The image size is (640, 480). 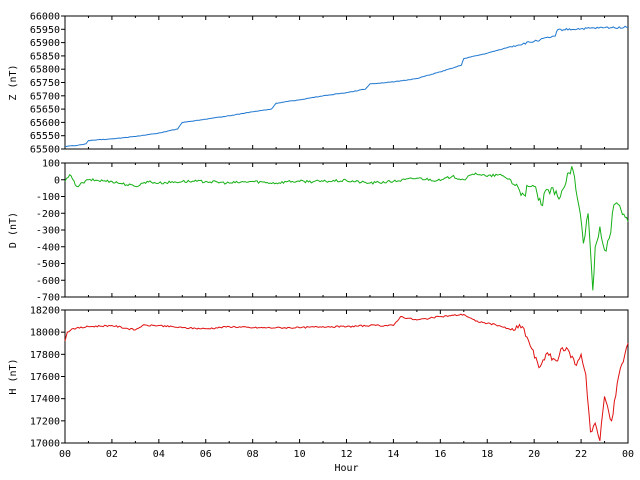 I want to click on y-tick-label: 17800, so click(x=45, y=355).